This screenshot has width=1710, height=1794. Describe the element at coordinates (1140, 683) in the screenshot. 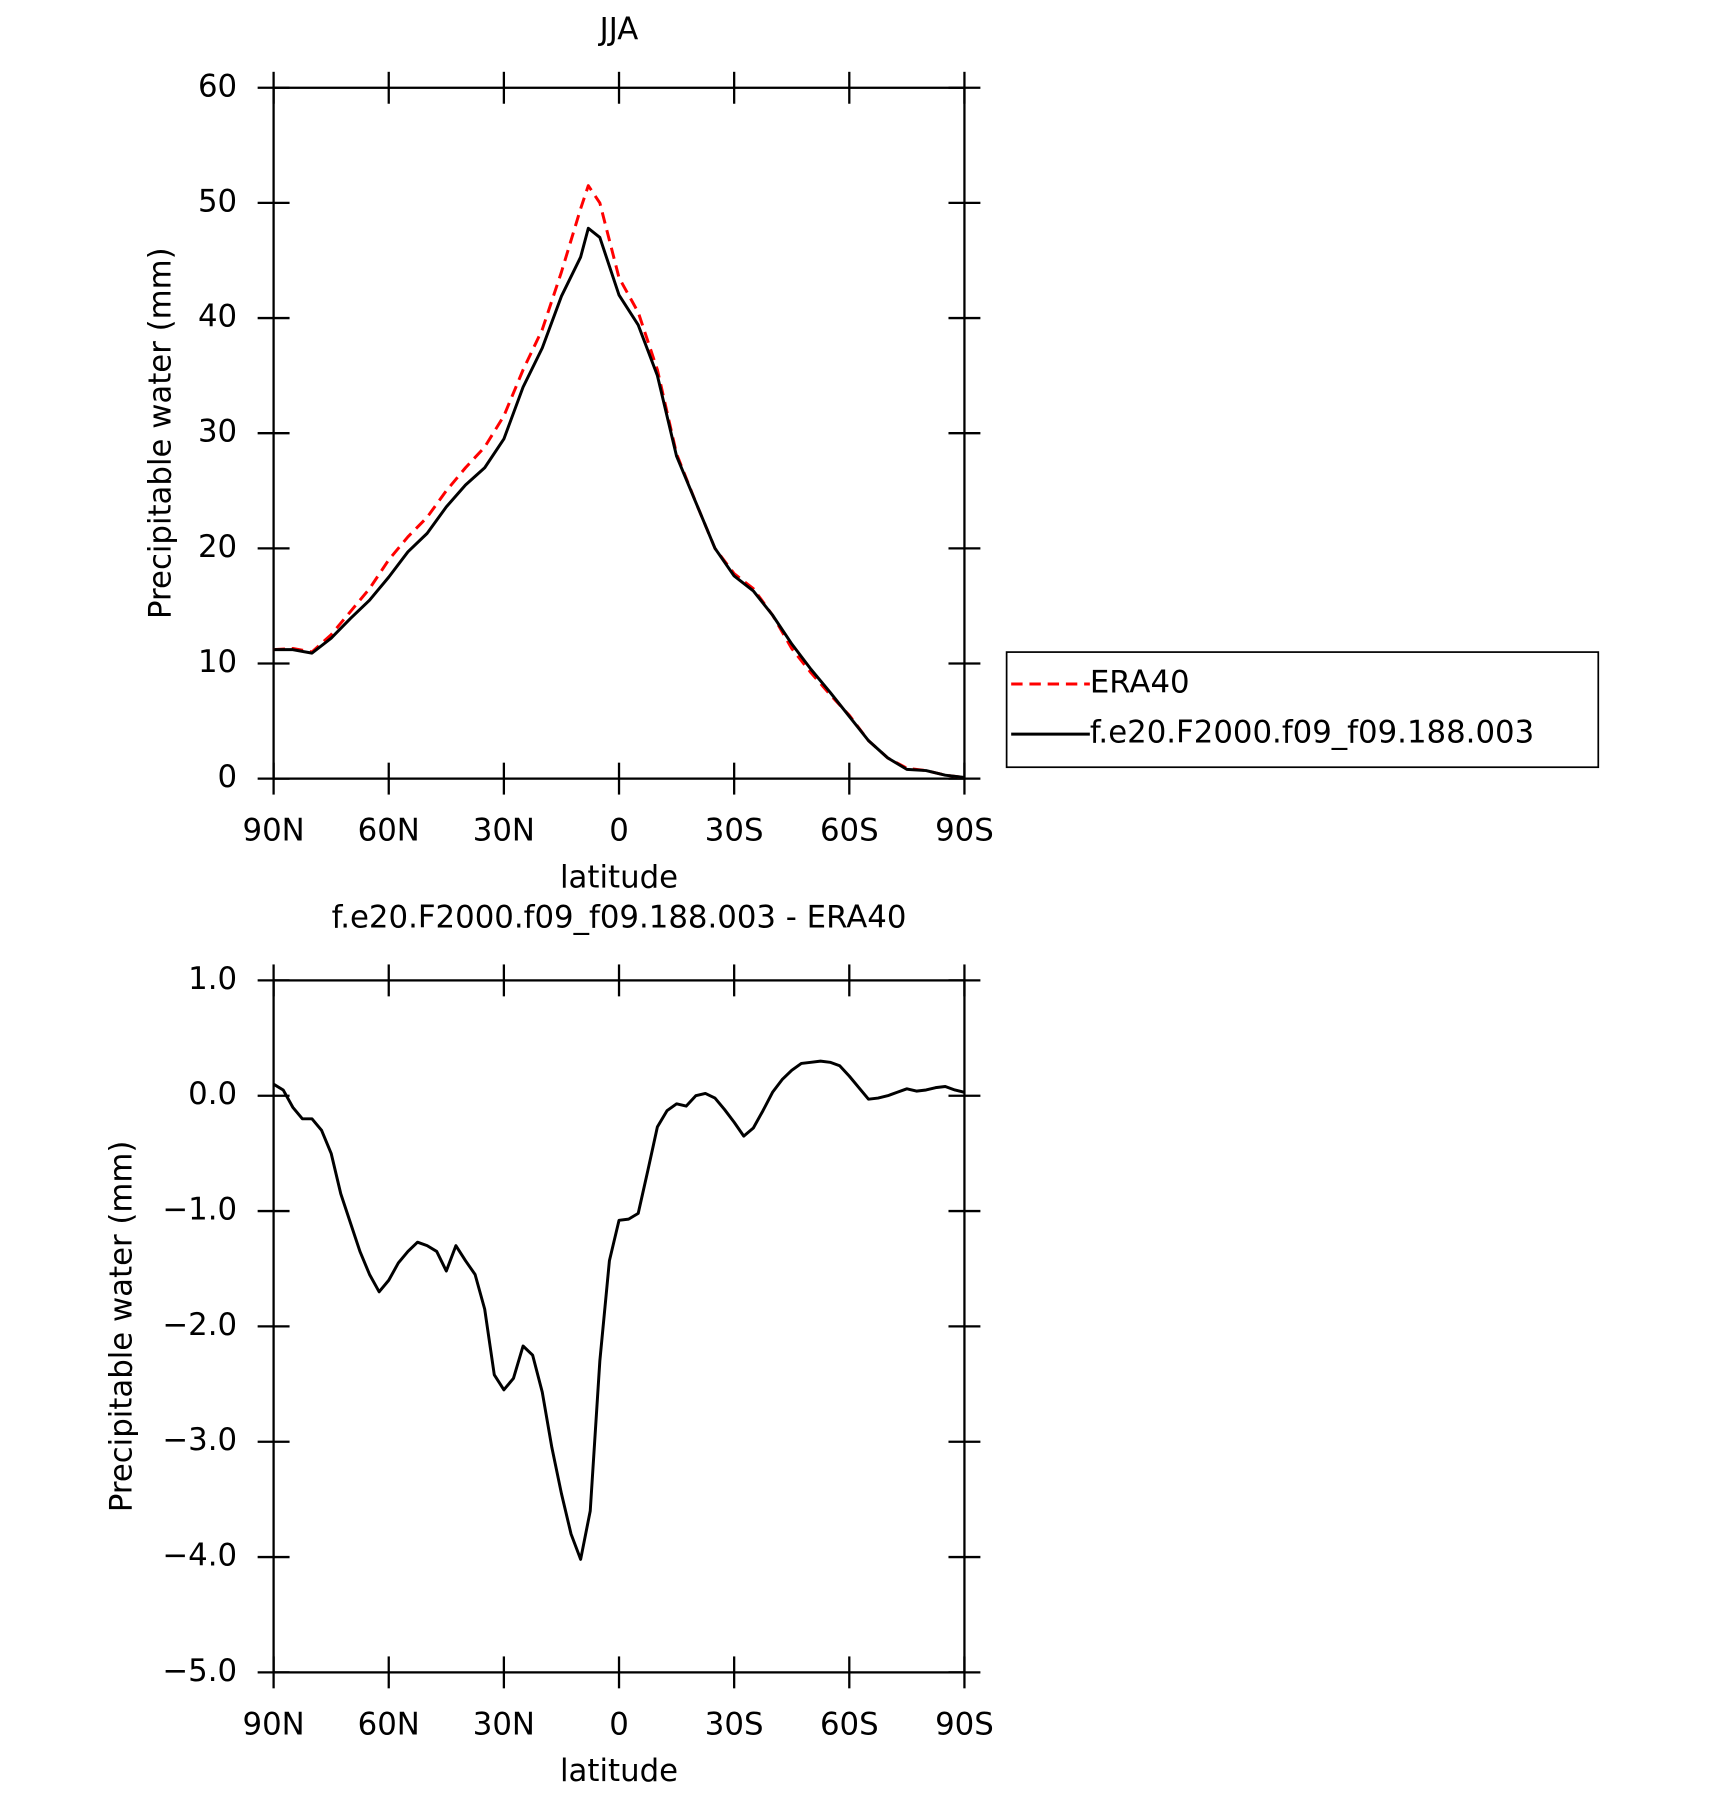

I see `legend-label: ERA40` at that location.